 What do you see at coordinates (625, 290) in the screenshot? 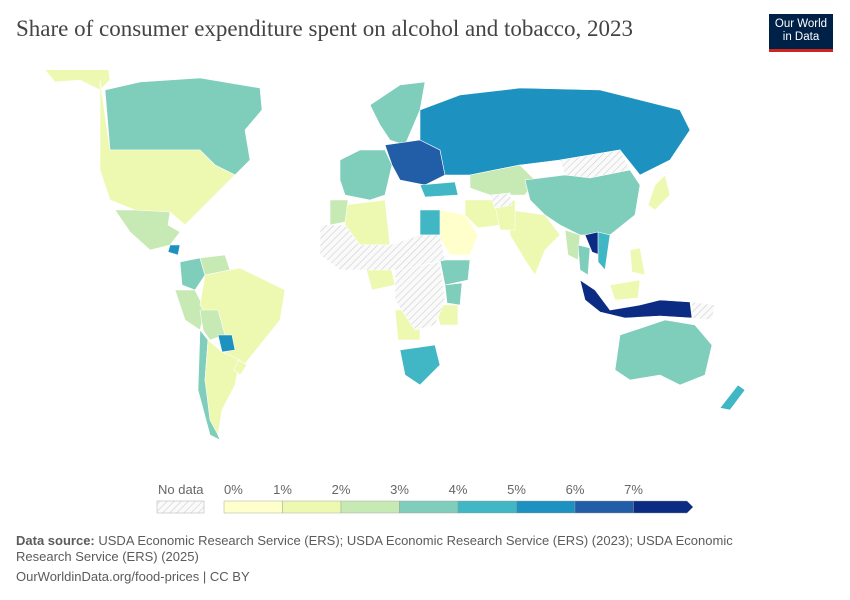
I see `country-malaysia: Malaysia` at bounding box center [625, 290].